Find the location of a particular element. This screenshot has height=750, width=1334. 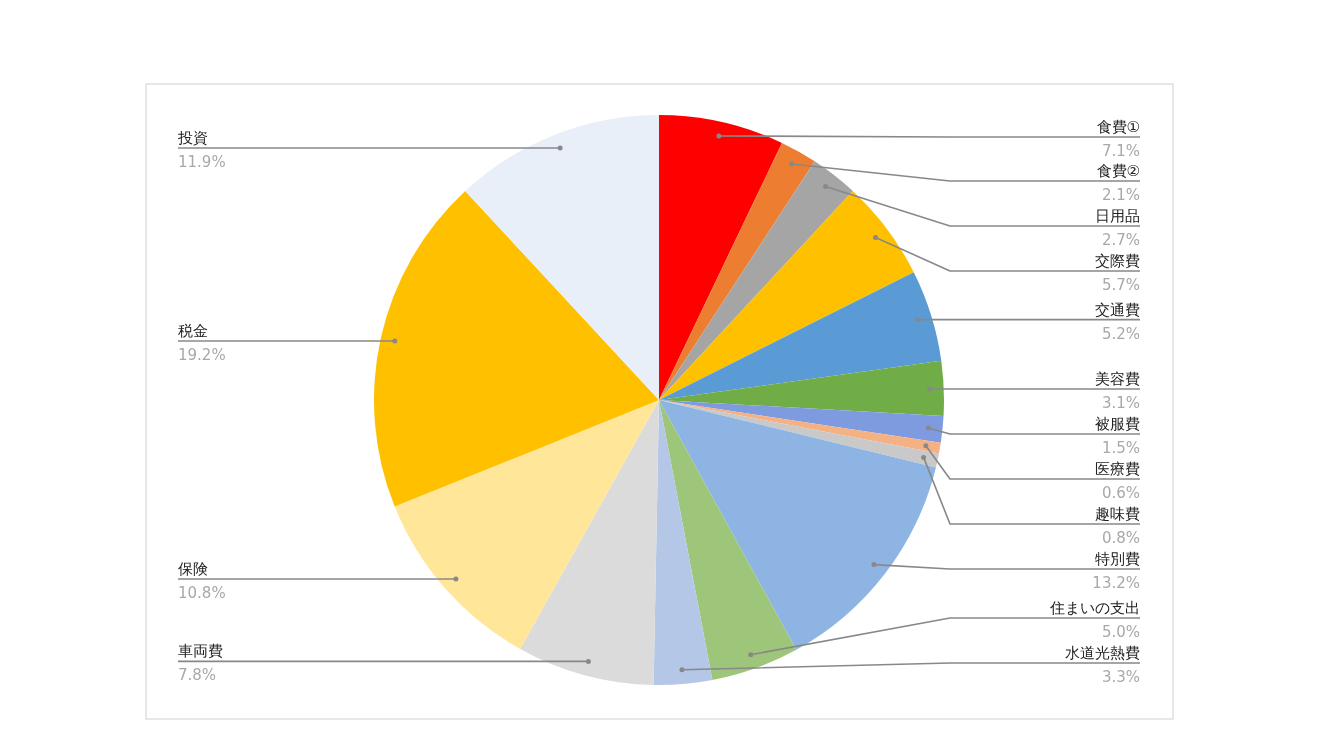

slice-label: 食費② is located at coordinates (1118, 170).